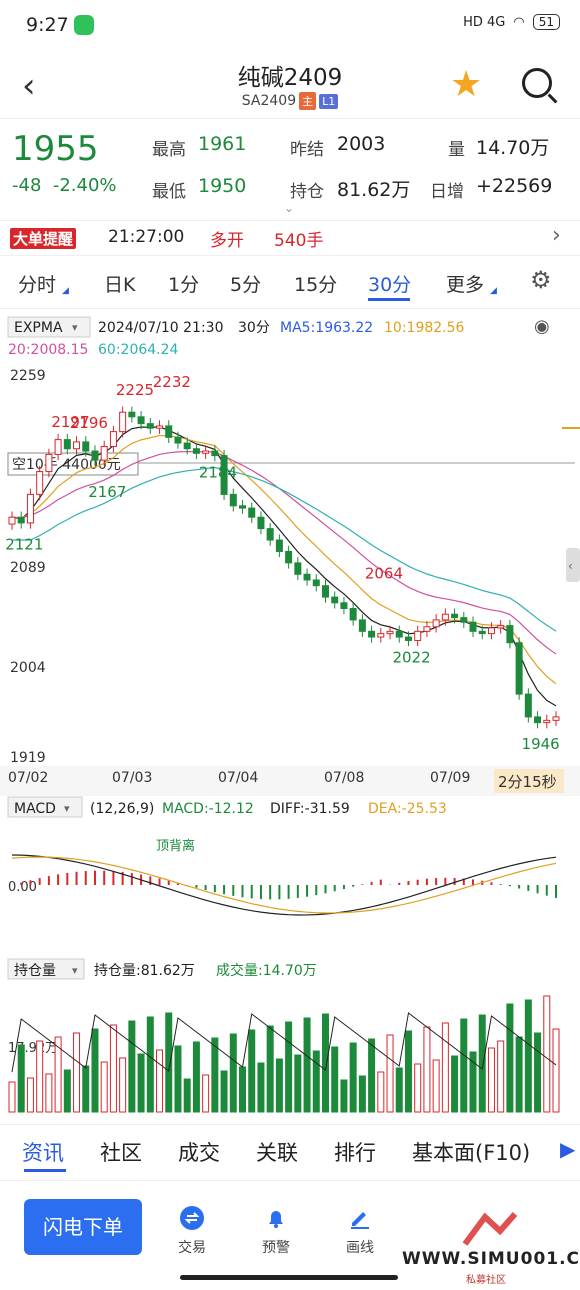  What do you see at coordinates (38, 328) in the screenshot?
I see `indicator-select: EXPMA` at bounding box center [38, 328].